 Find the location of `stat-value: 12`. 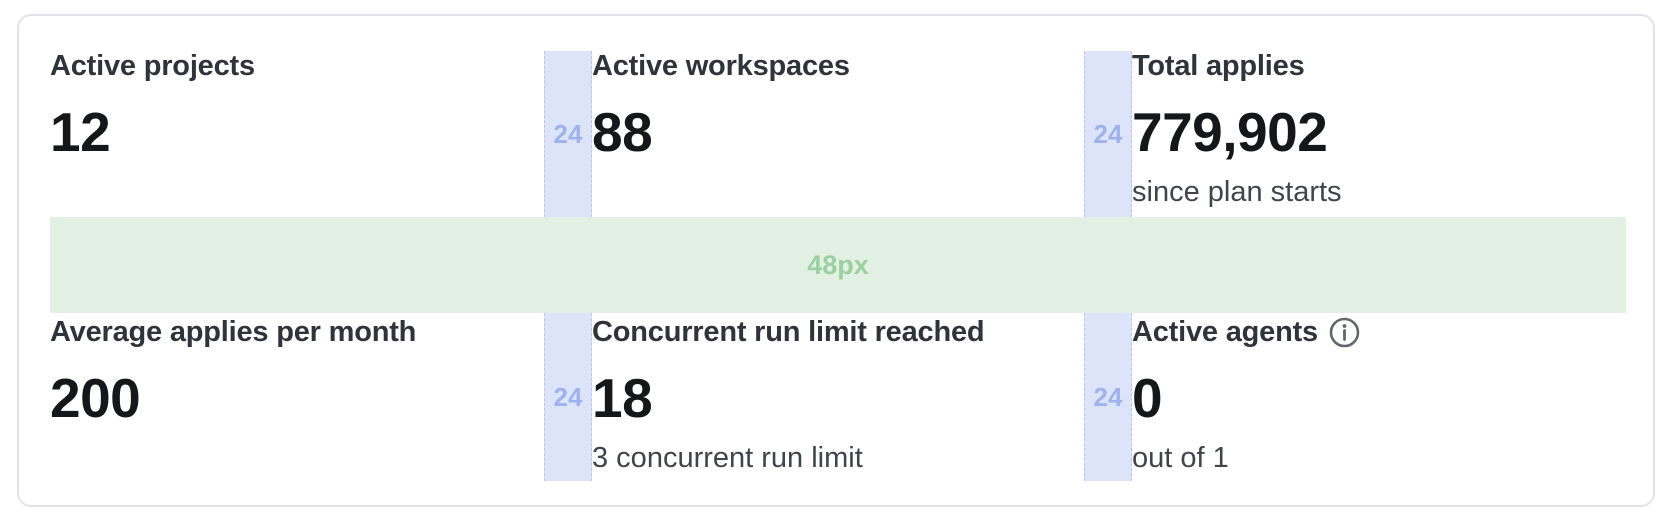

stat-value: 12 is located at coordinates (80, 132).